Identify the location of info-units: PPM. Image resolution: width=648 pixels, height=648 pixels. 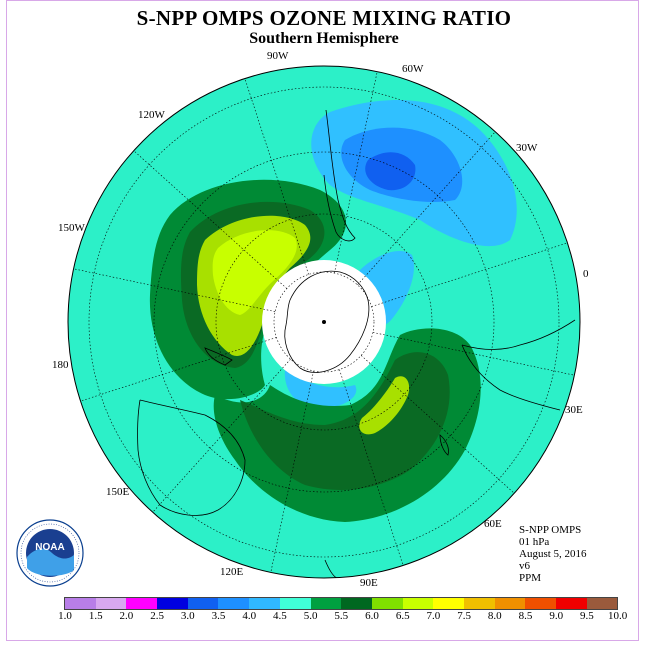
(530, 578).